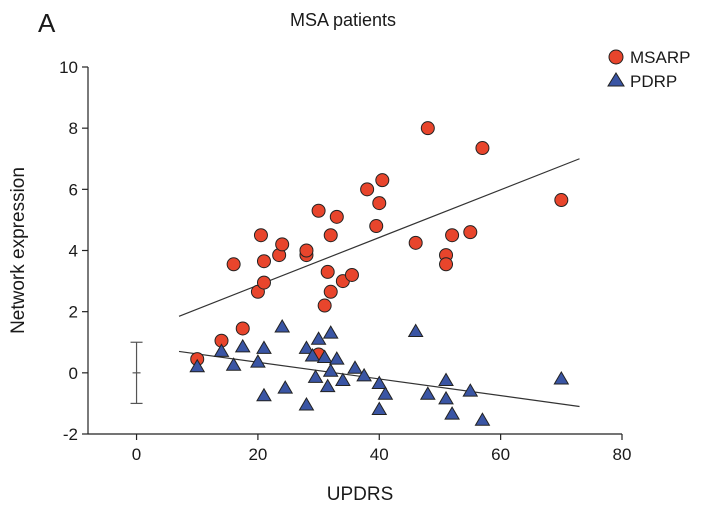 The image size is (707, 510). I want to click on y-tick-label-6: 6, so click(73, 189).